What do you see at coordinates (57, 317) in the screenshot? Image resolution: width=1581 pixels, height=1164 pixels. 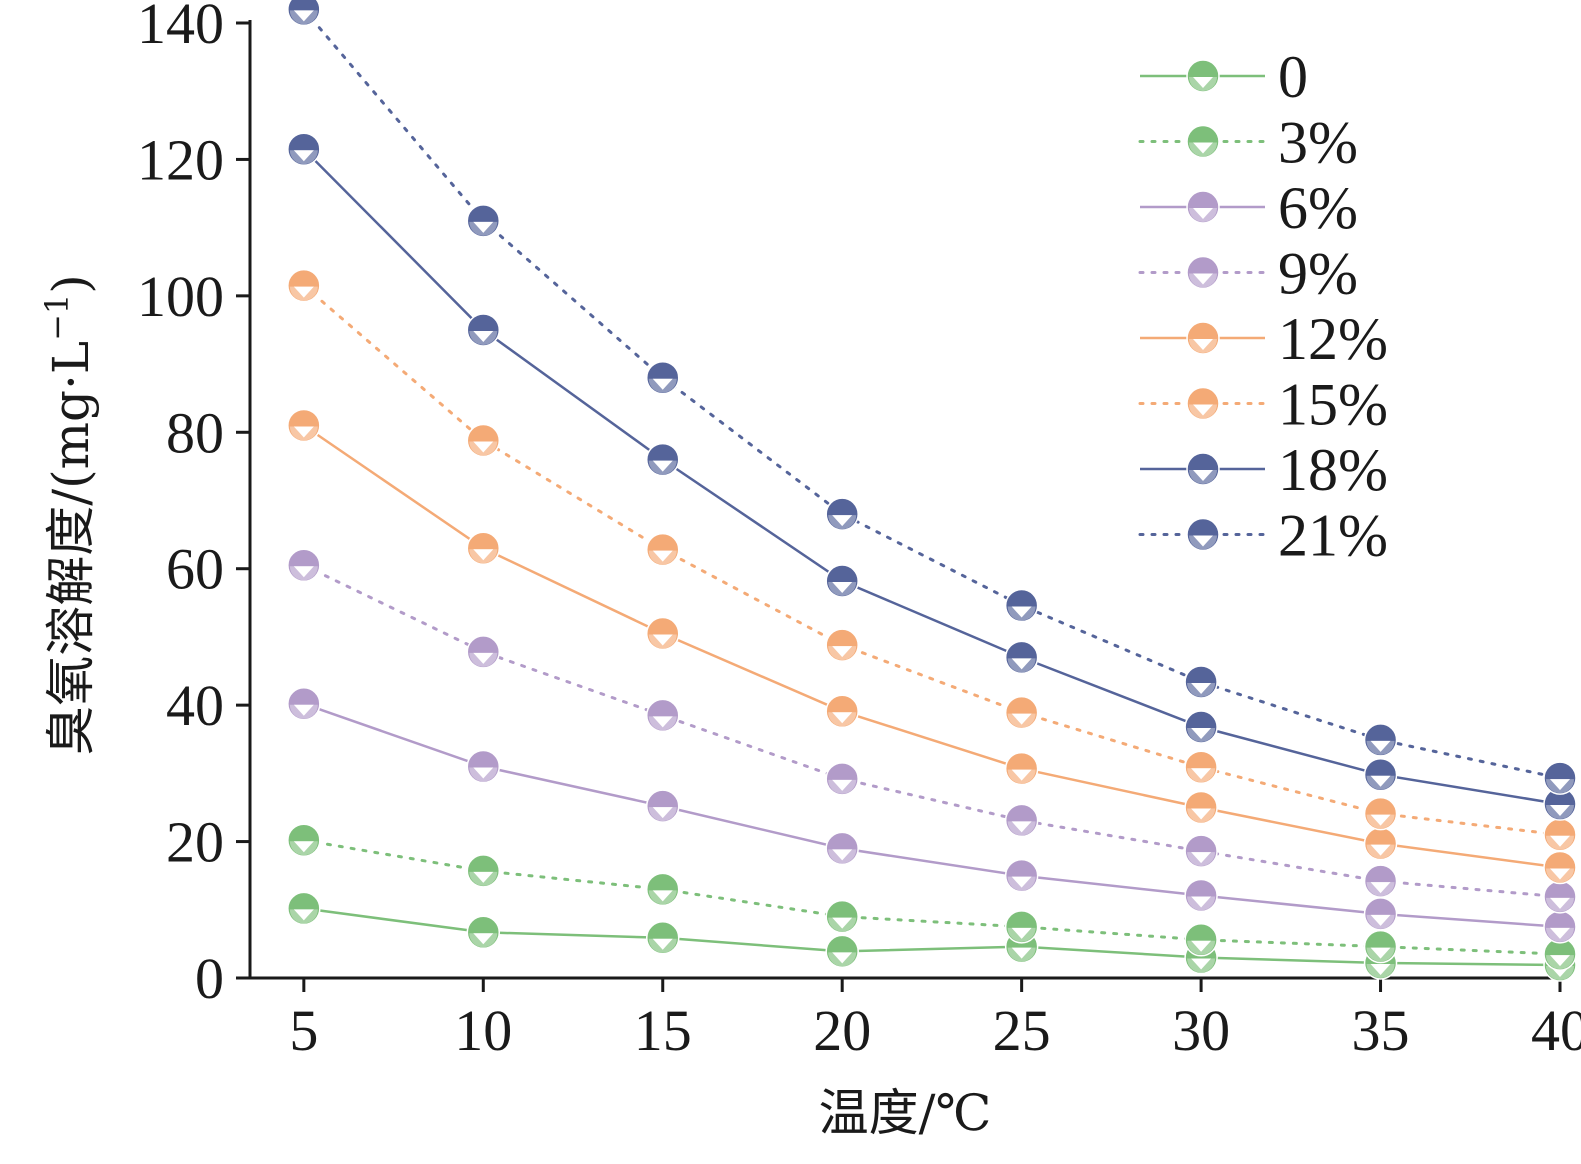 I see `y-axis-title-superscript: −1` at bounding box center [57, 317].